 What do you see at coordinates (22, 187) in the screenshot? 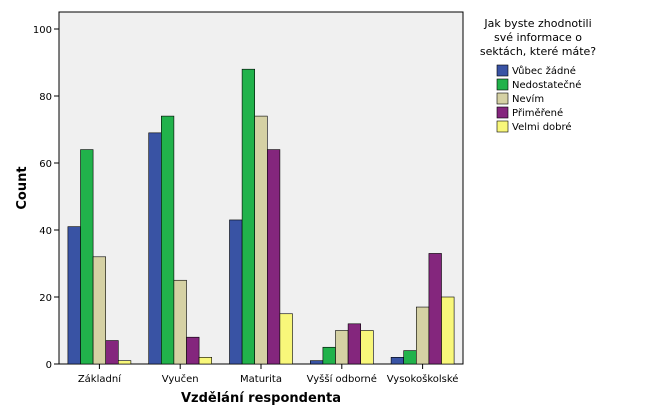
I see `y-axis-title: Count` at bounding box center [22, 187].